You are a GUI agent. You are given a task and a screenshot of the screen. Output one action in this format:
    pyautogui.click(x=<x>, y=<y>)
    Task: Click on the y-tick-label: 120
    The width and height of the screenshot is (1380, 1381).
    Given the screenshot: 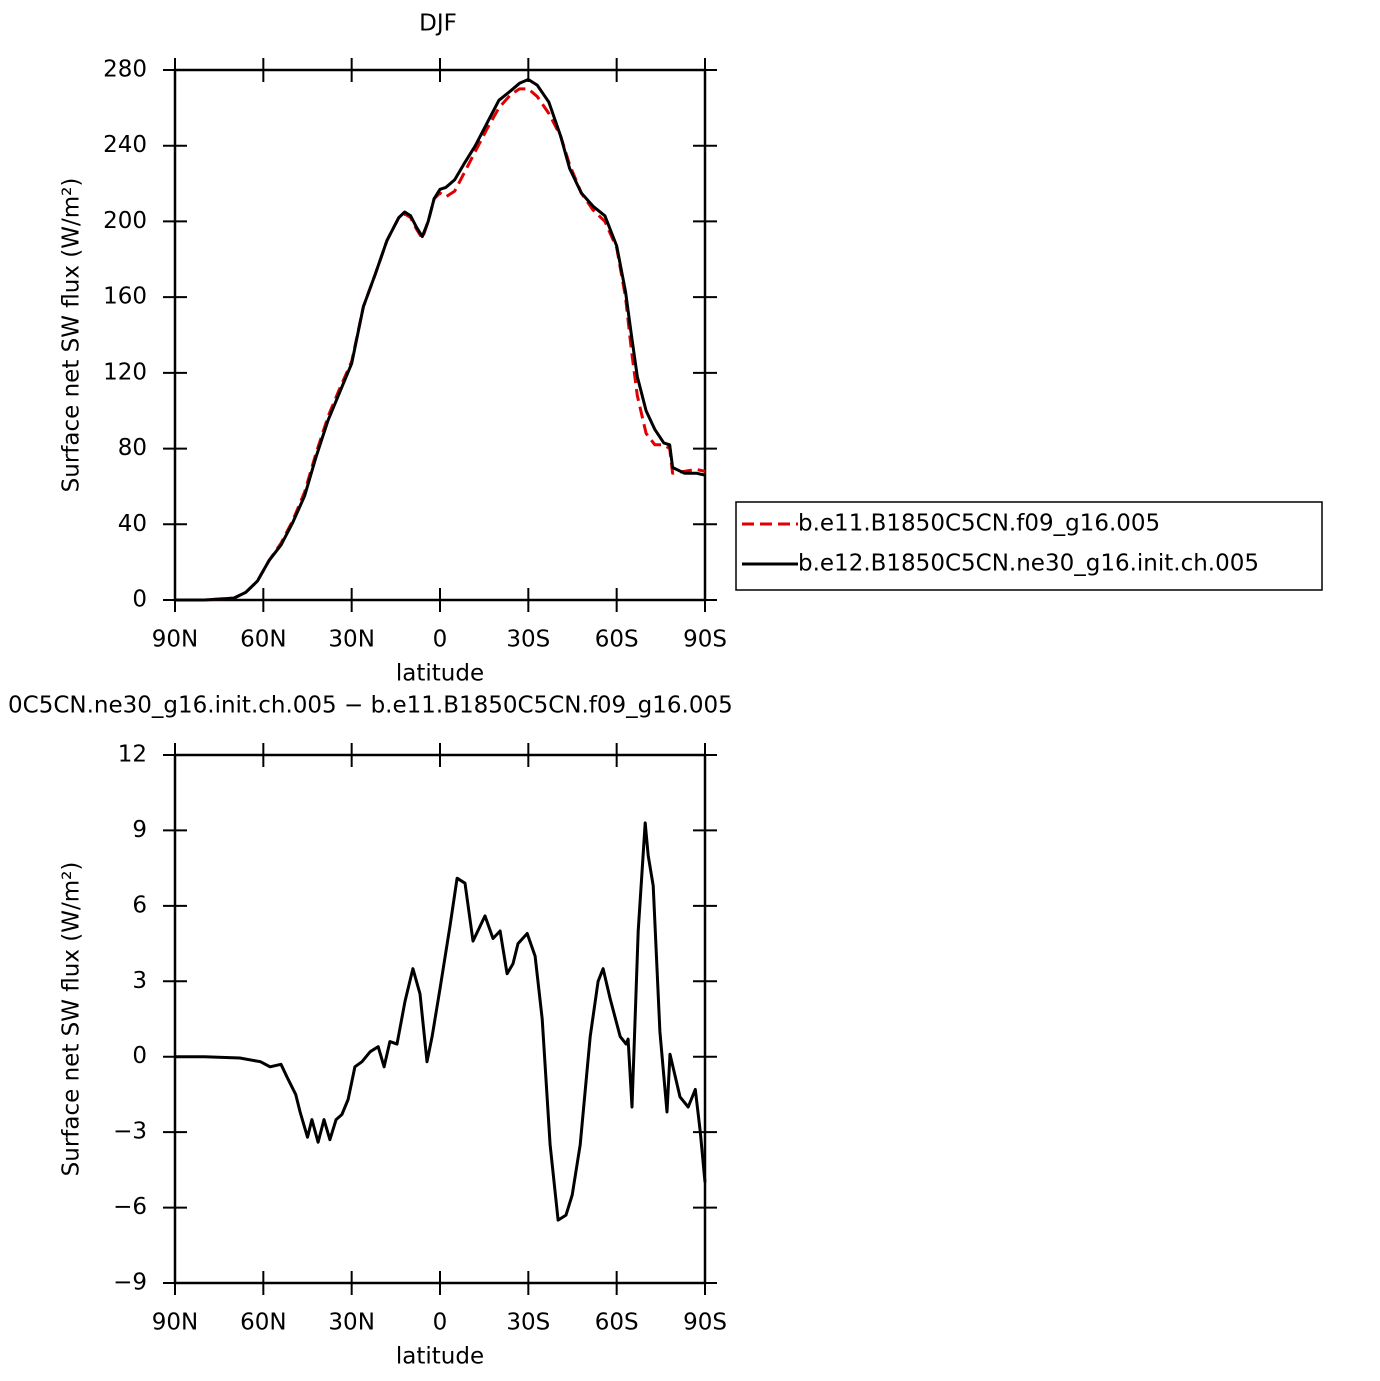 What is the action you would take?
    pyautogui.click(x=125, y=372)
    